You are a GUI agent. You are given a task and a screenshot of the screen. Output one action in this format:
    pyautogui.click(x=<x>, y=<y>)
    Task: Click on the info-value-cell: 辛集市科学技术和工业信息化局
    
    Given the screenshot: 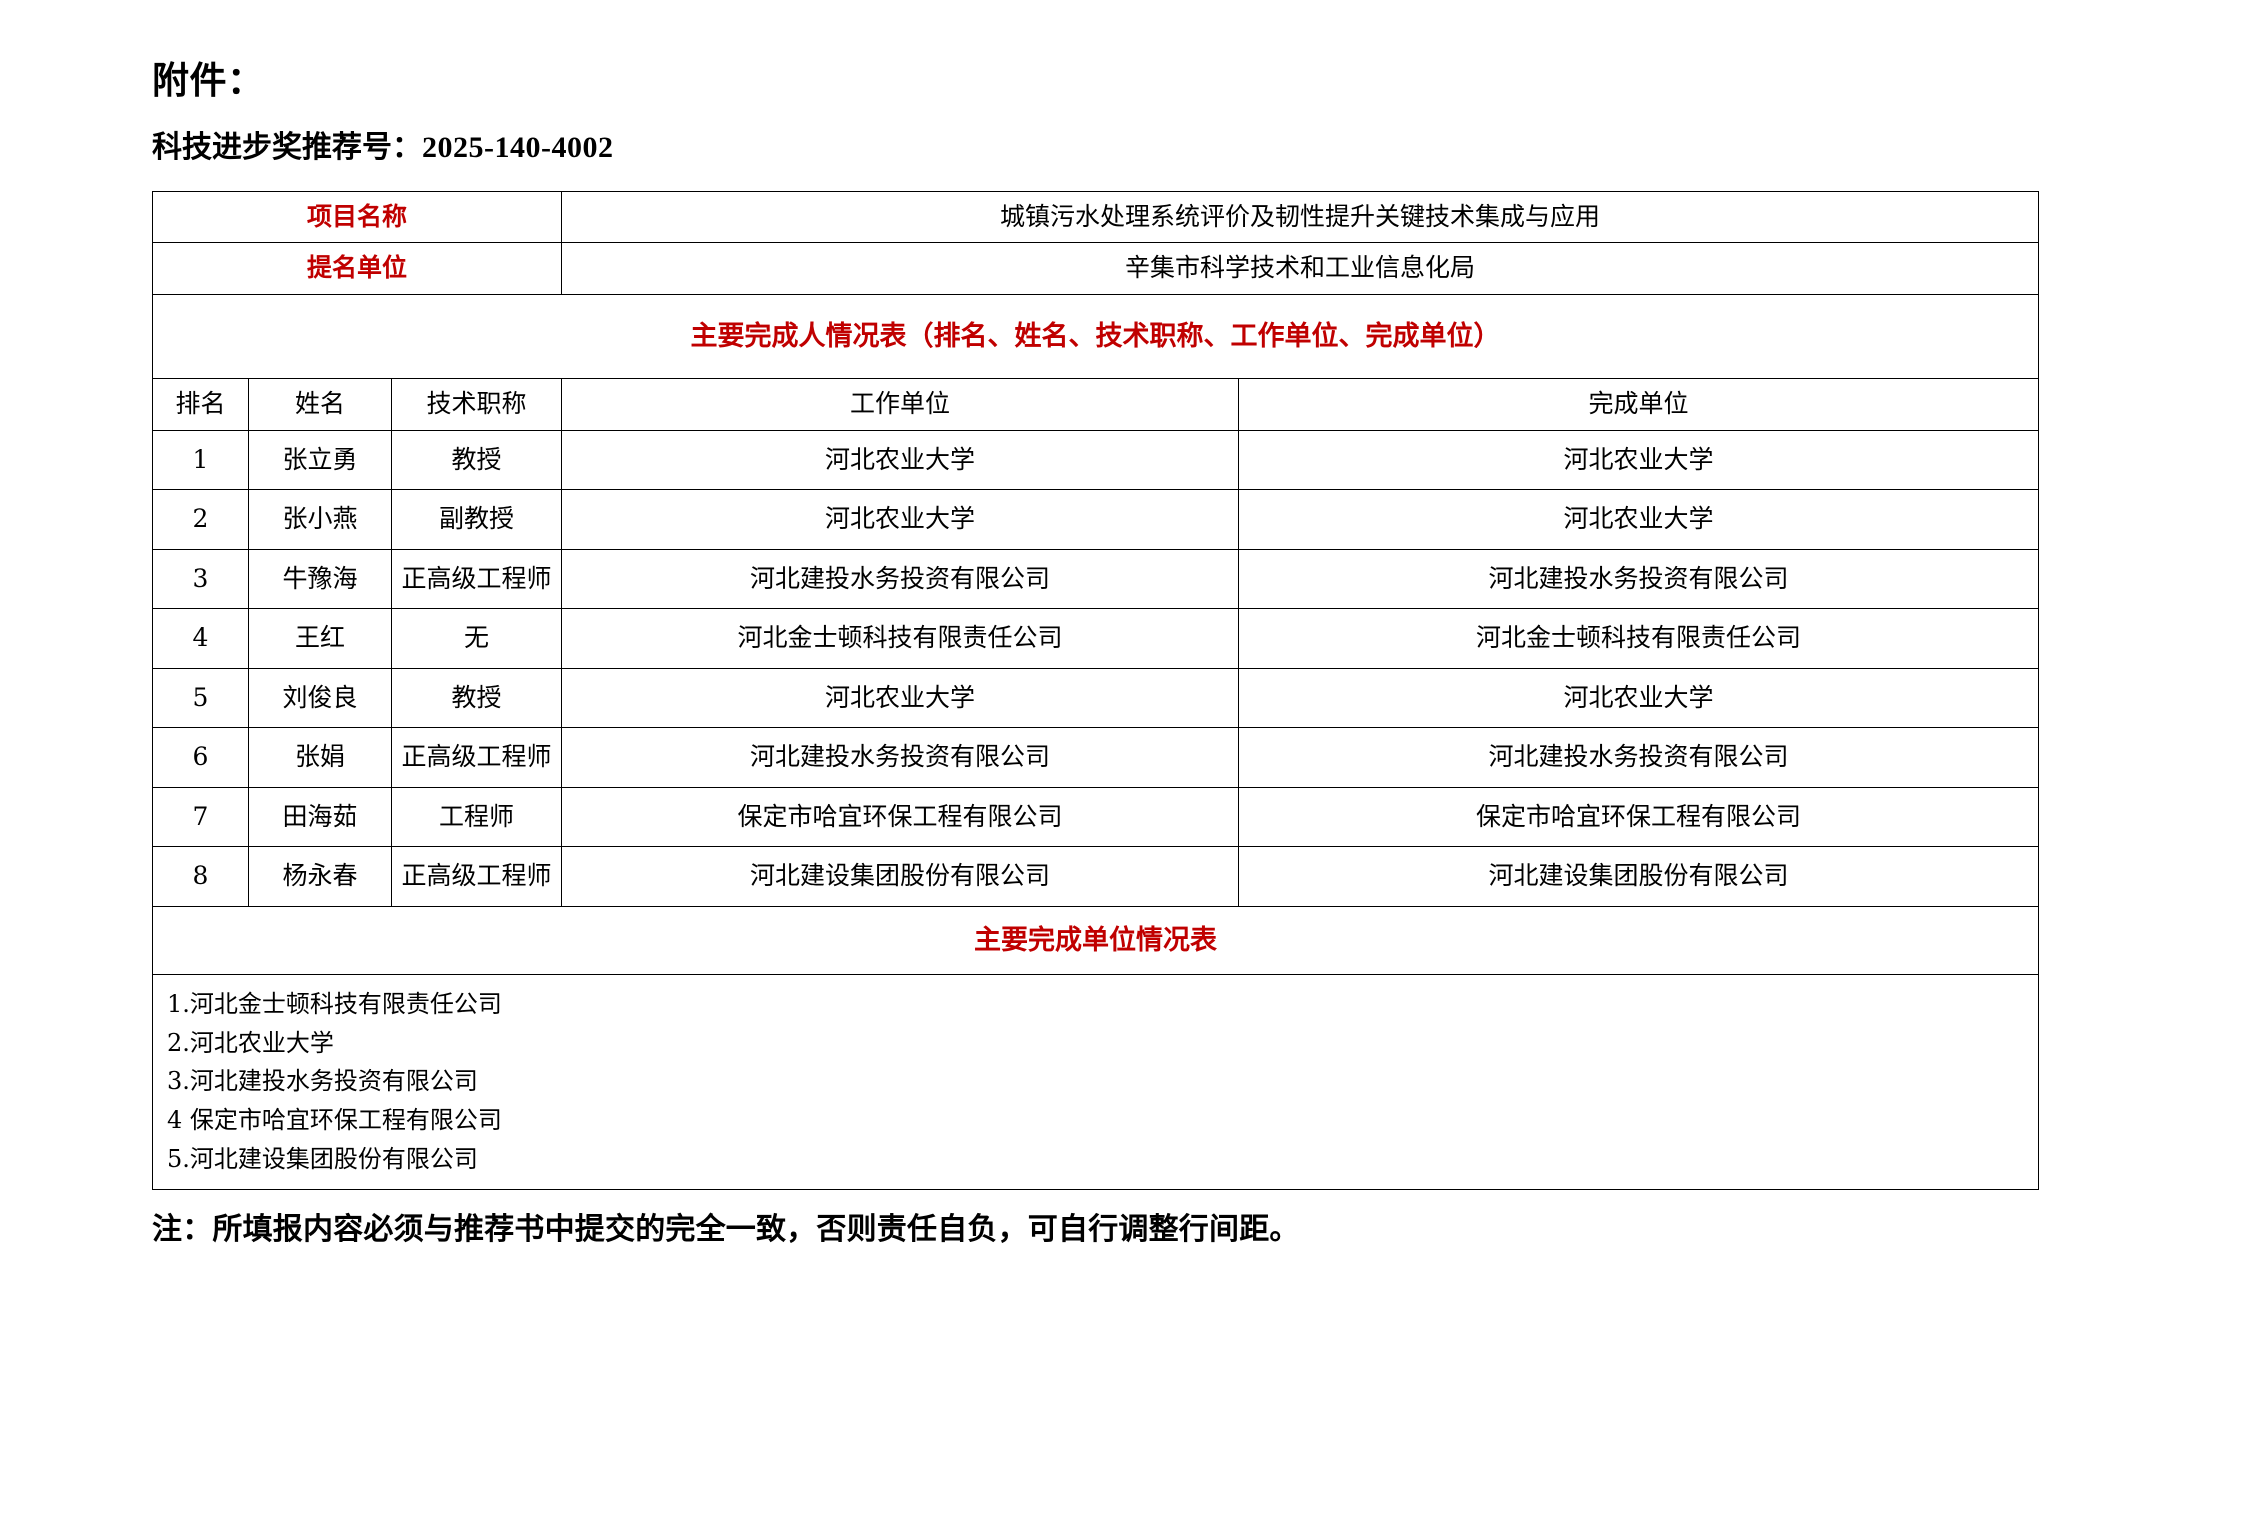 What is the action you would take?
    pyautogui.click(x=1300, y=268)
    